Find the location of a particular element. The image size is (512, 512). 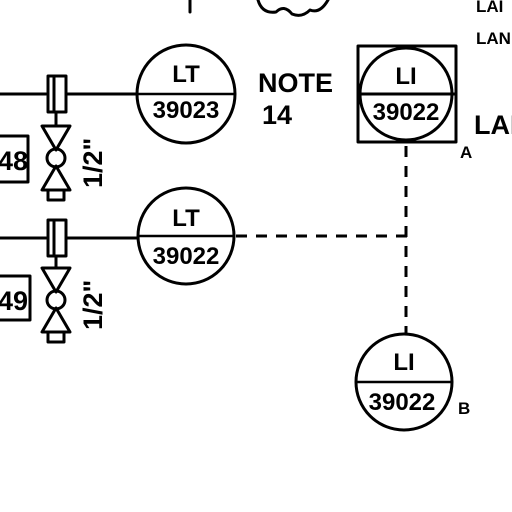

lt-39023-num: 39023 is located at coordinates (186, 110).